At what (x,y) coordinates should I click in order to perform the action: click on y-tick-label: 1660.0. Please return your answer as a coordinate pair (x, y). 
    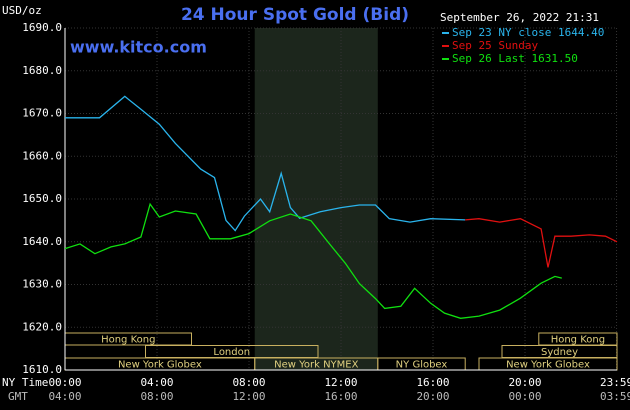
    Looking at the image, I should click on (42, 155).